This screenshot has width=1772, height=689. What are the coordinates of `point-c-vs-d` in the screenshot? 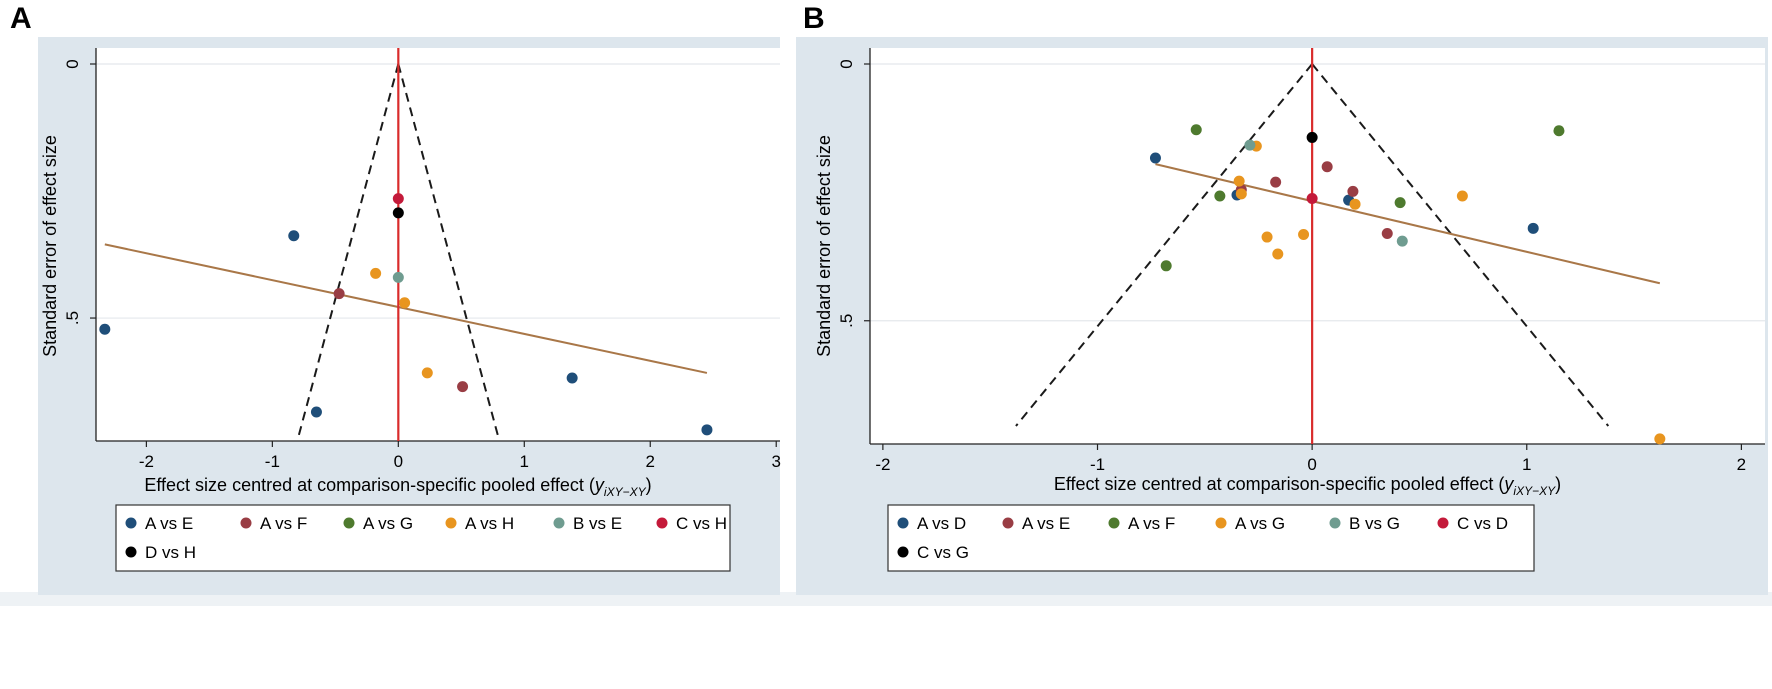 It's located at (1312, 199).